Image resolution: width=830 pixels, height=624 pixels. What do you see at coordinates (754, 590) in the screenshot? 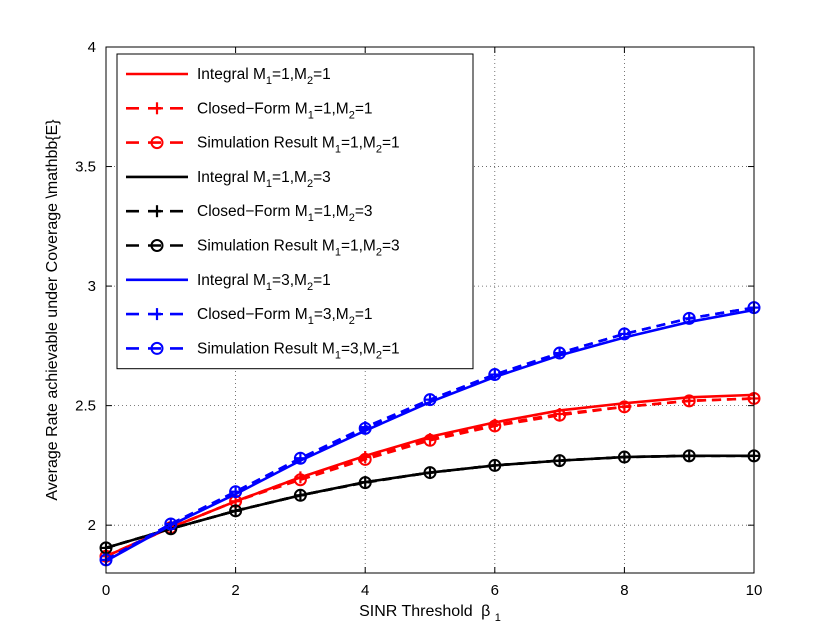
I see `x-tick-label: 10` at bounding box center [754, 590].